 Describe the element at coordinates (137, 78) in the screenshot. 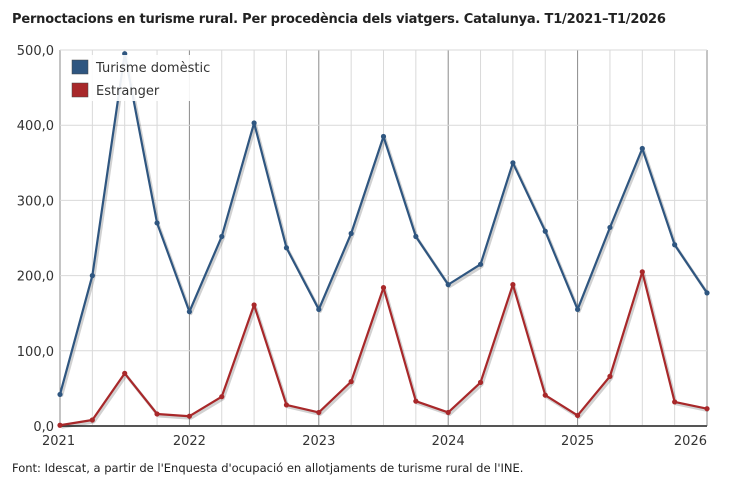

I see `legend: Turisme domèstic Estranger` at that location.